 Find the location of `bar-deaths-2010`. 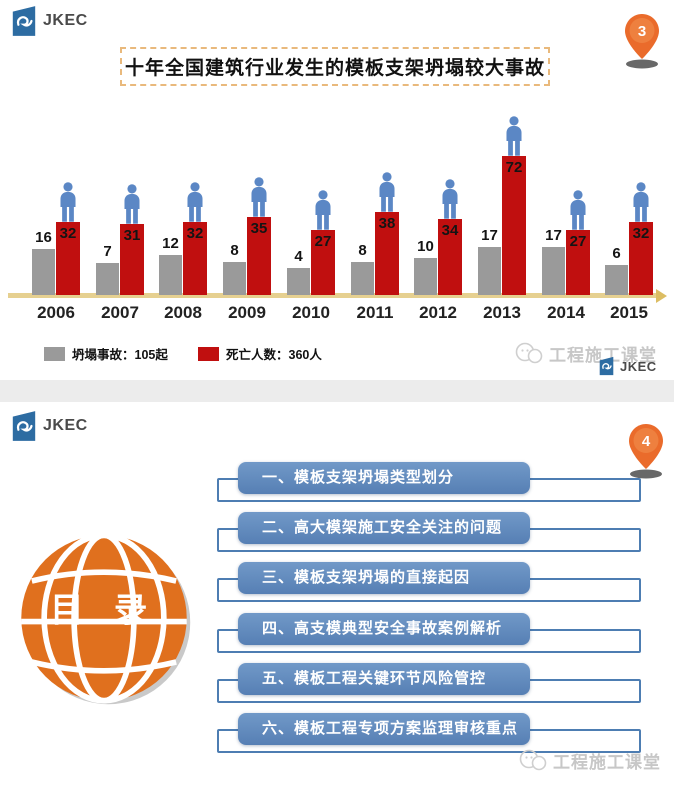

bar-deaths-2010 is located at coordinates (323, 262).